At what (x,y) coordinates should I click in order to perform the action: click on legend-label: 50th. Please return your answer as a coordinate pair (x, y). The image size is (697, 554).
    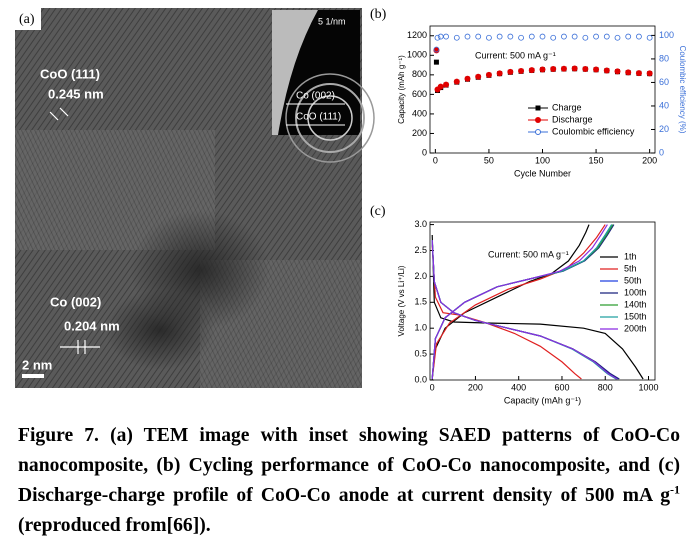
    Looking at the image, I should click on (633, 280).